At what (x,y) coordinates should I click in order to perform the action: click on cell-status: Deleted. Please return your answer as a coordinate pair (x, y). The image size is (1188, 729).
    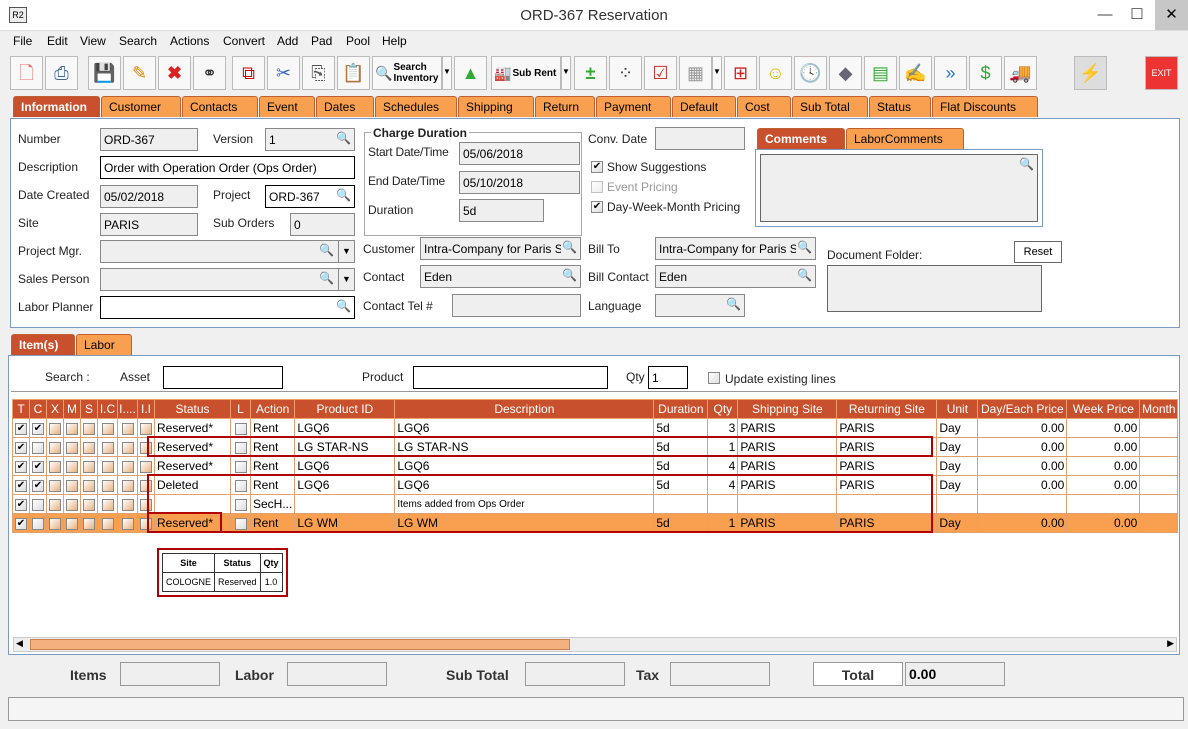
    Looking at the image, I should click on (192, 485).